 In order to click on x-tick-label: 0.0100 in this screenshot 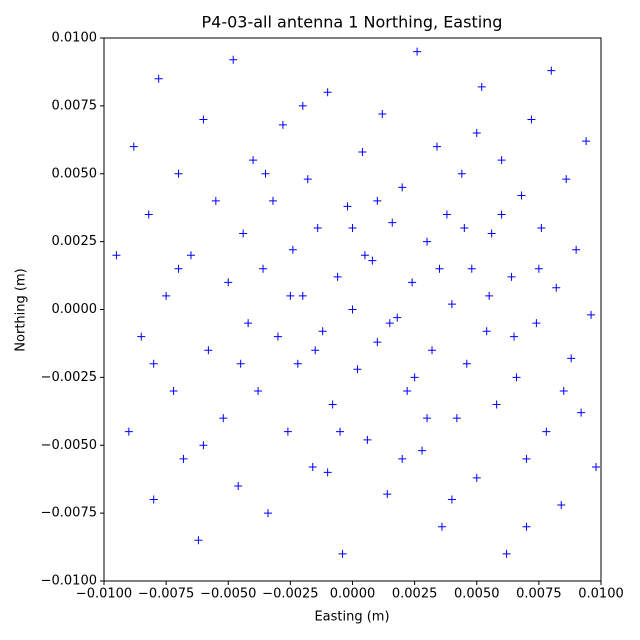, I will do `click(601, 594)`.